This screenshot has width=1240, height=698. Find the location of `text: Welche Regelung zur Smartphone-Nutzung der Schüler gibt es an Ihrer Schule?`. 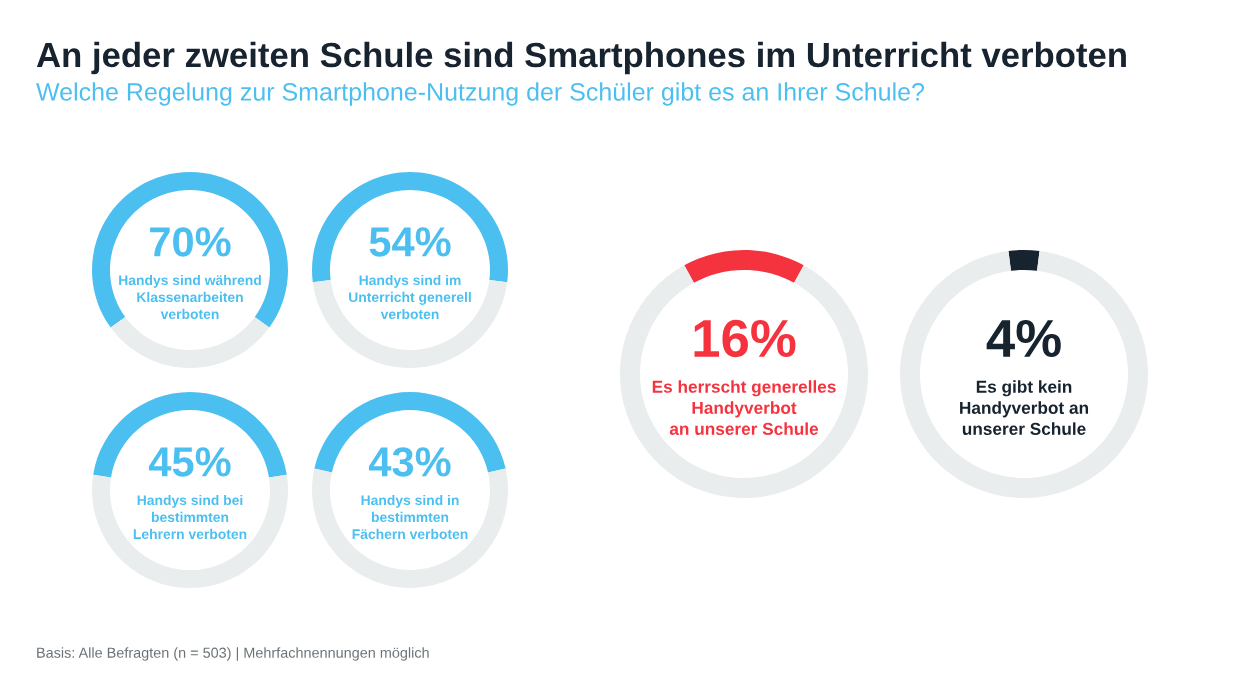

text: Welche Regelung zur Smartphone-Nutzung der Schüler gibt es an Ihrer Schule? is located at coordinates (480, 94).